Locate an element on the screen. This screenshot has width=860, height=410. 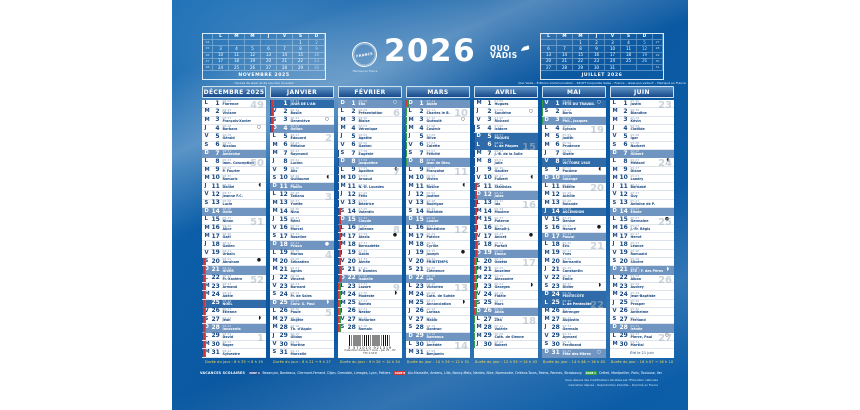
day-details: 06:46 Mathilde is located at coordinates (435, 211).